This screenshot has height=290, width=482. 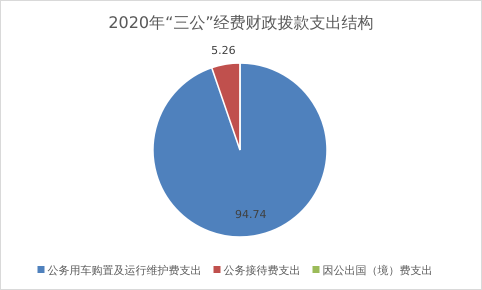 I want to click on legend-label: 公务用车购置及运行维护费支出, so click(x=125, y=270).